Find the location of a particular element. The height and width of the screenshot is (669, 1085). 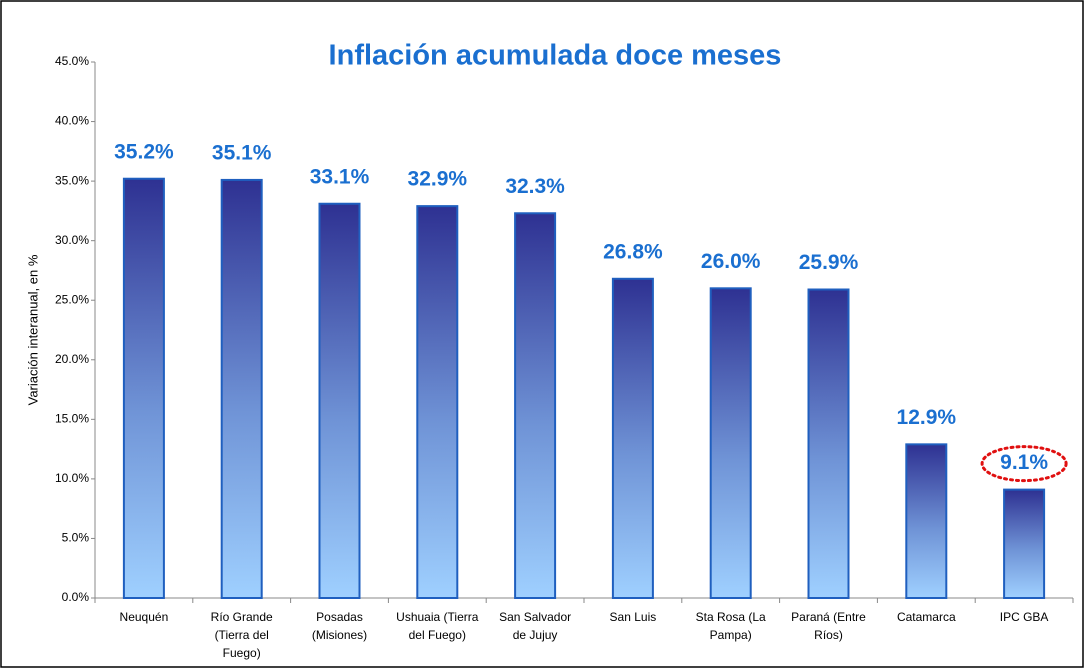

data-label: 33.1% is located at coordinates (340, 176).